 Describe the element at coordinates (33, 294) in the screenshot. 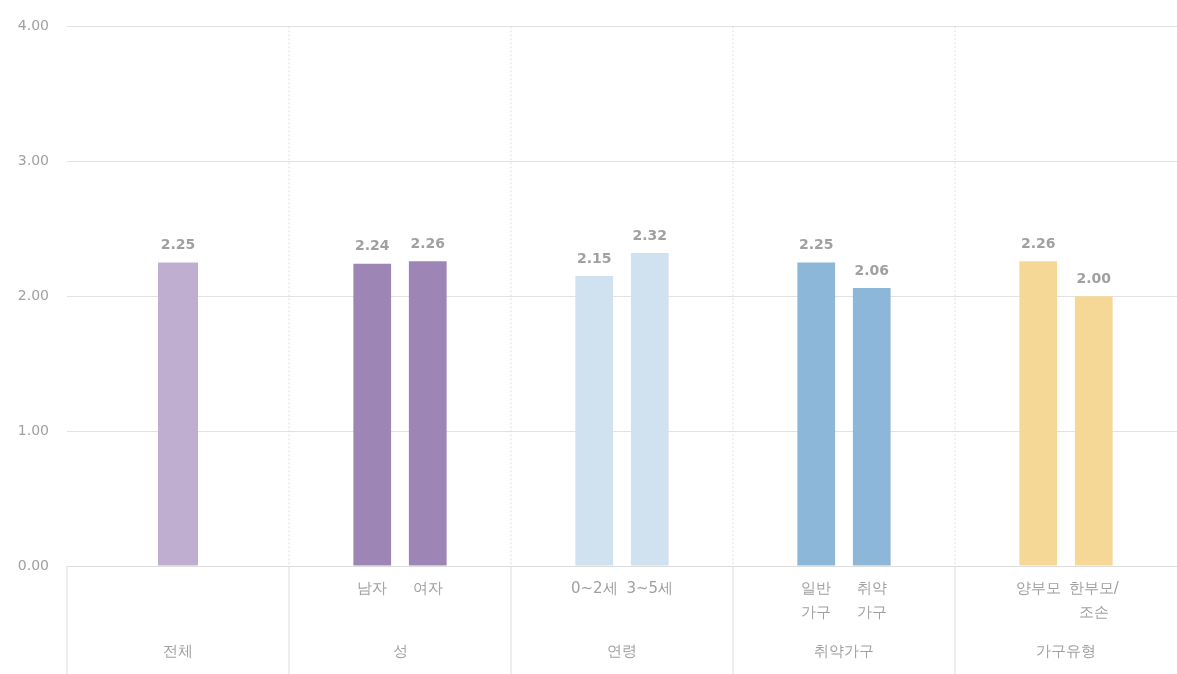

I see `y-tick-label: 2.00` at that location.